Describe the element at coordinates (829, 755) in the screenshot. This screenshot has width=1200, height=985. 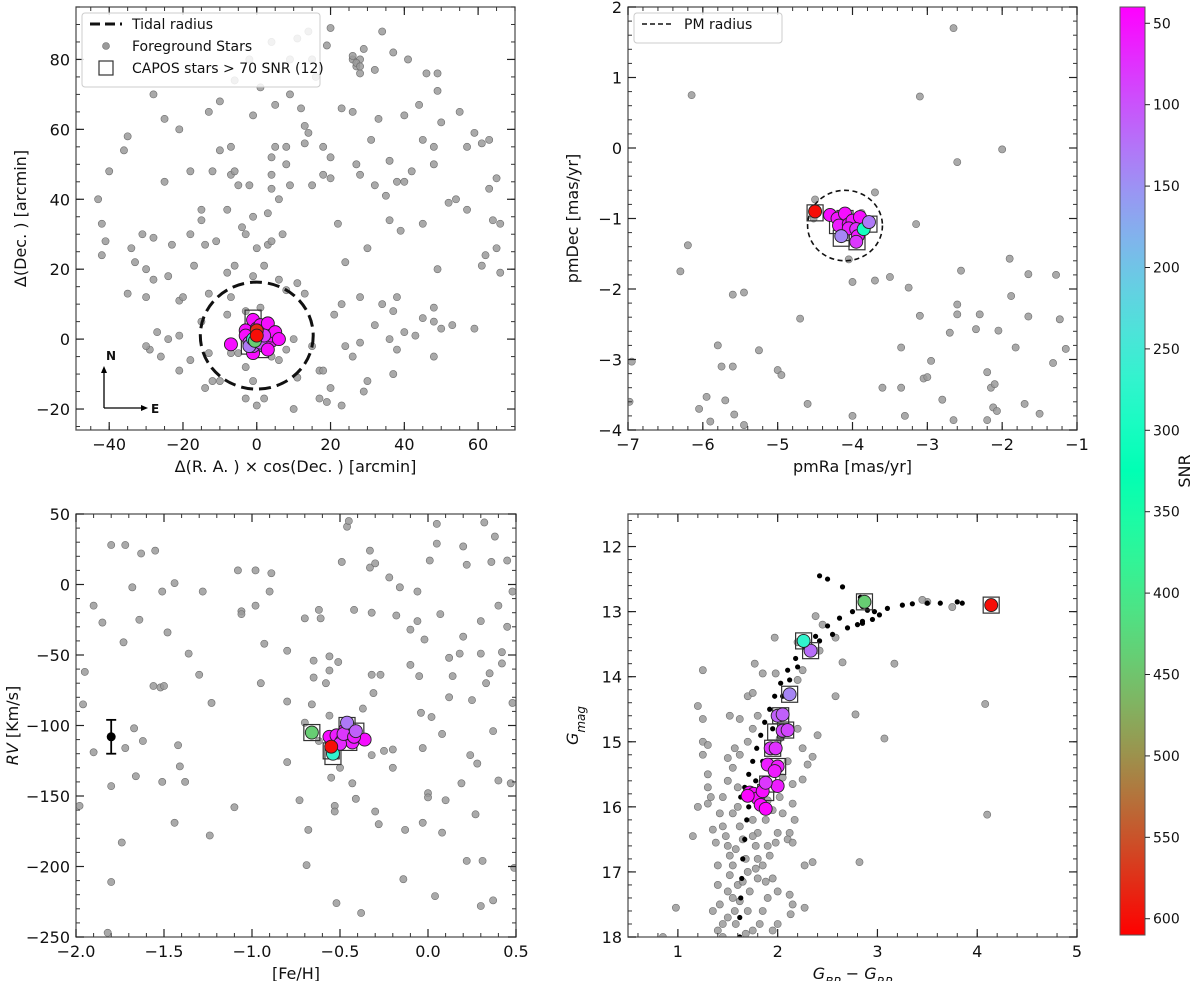
I see `plot-area` at that location.